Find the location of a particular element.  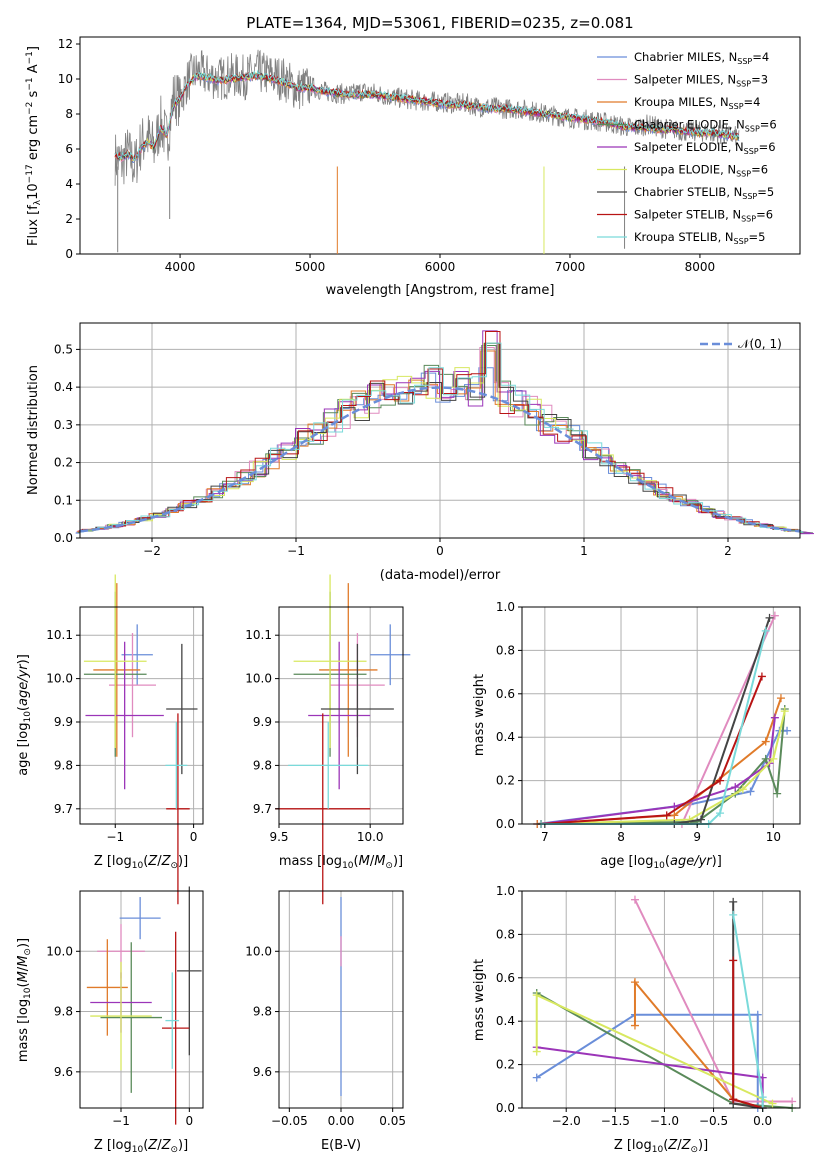

age-z-axes-frame is located at coordinates (141, 715).